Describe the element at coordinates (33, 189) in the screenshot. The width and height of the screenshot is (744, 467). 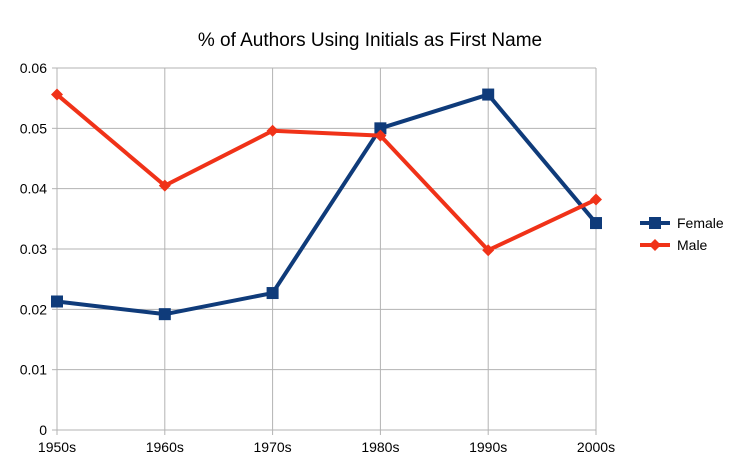
I see `y-tick-label: 0.04` at that location.